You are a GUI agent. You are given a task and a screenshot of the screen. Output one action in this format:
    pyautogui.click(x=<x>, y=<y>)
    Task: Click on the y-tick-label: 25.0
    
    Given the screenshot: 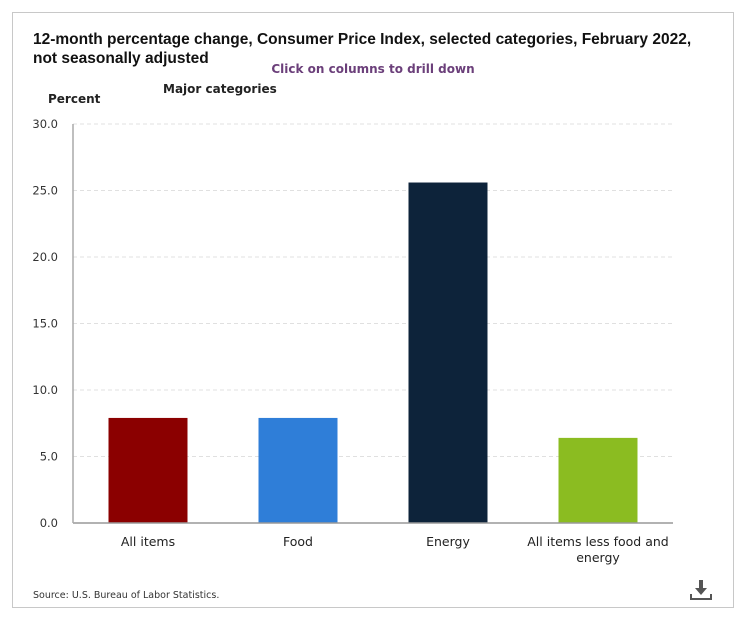 What is the action you would take?
    pyautogui.click(x=45, y=191)
    